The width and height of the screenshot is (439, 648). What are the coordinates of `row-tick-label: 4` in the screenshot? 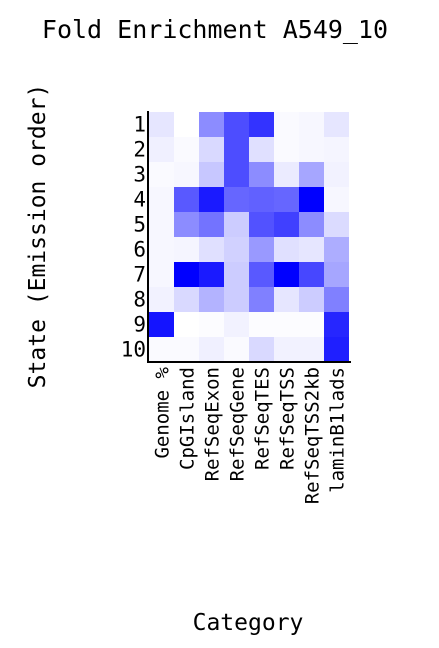 It's located at (139, 200).